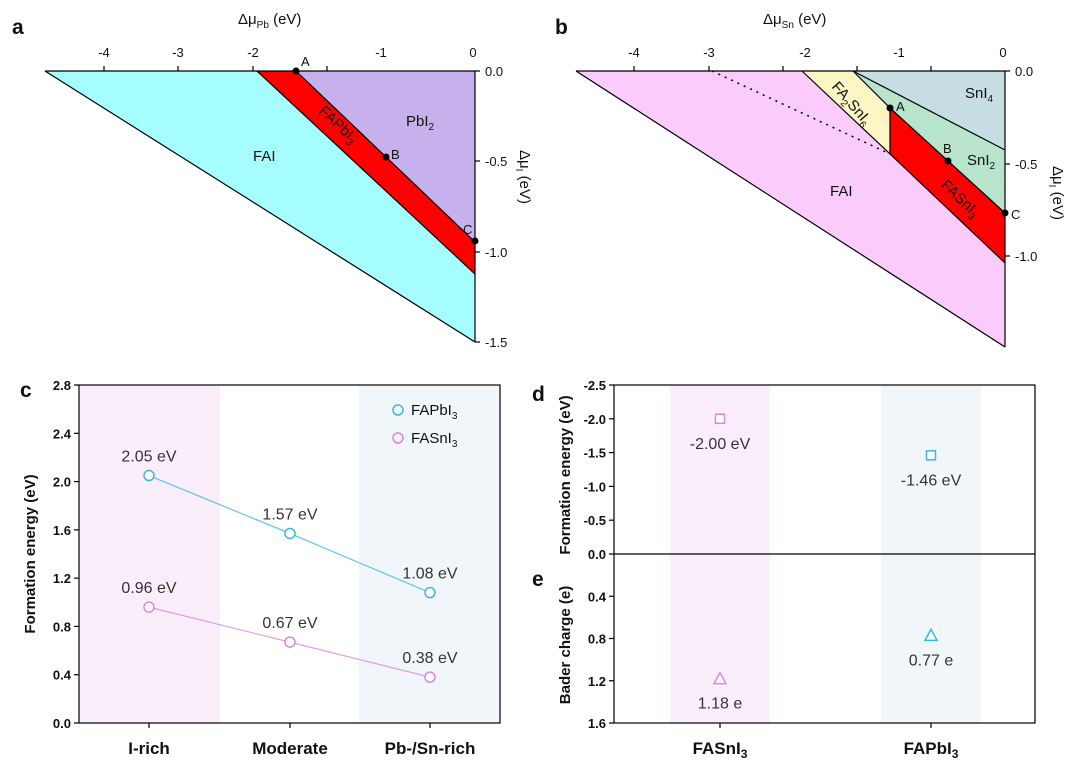 This screenshot has height=771, width=1080. Describe the element at coordinates (62, 723) in the screenshot. I see `c-ytick-label: 0.0` at that location.